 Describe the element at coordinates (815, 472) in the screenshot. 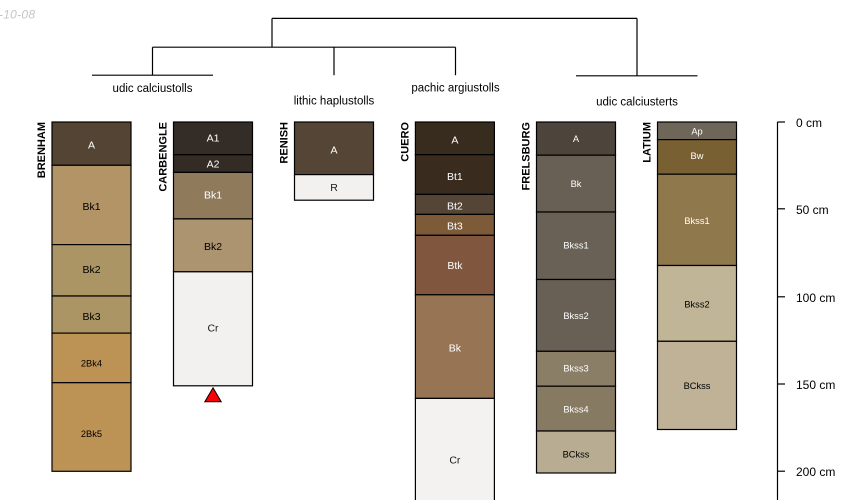

I see `svg-text: 200 cm` at that location.